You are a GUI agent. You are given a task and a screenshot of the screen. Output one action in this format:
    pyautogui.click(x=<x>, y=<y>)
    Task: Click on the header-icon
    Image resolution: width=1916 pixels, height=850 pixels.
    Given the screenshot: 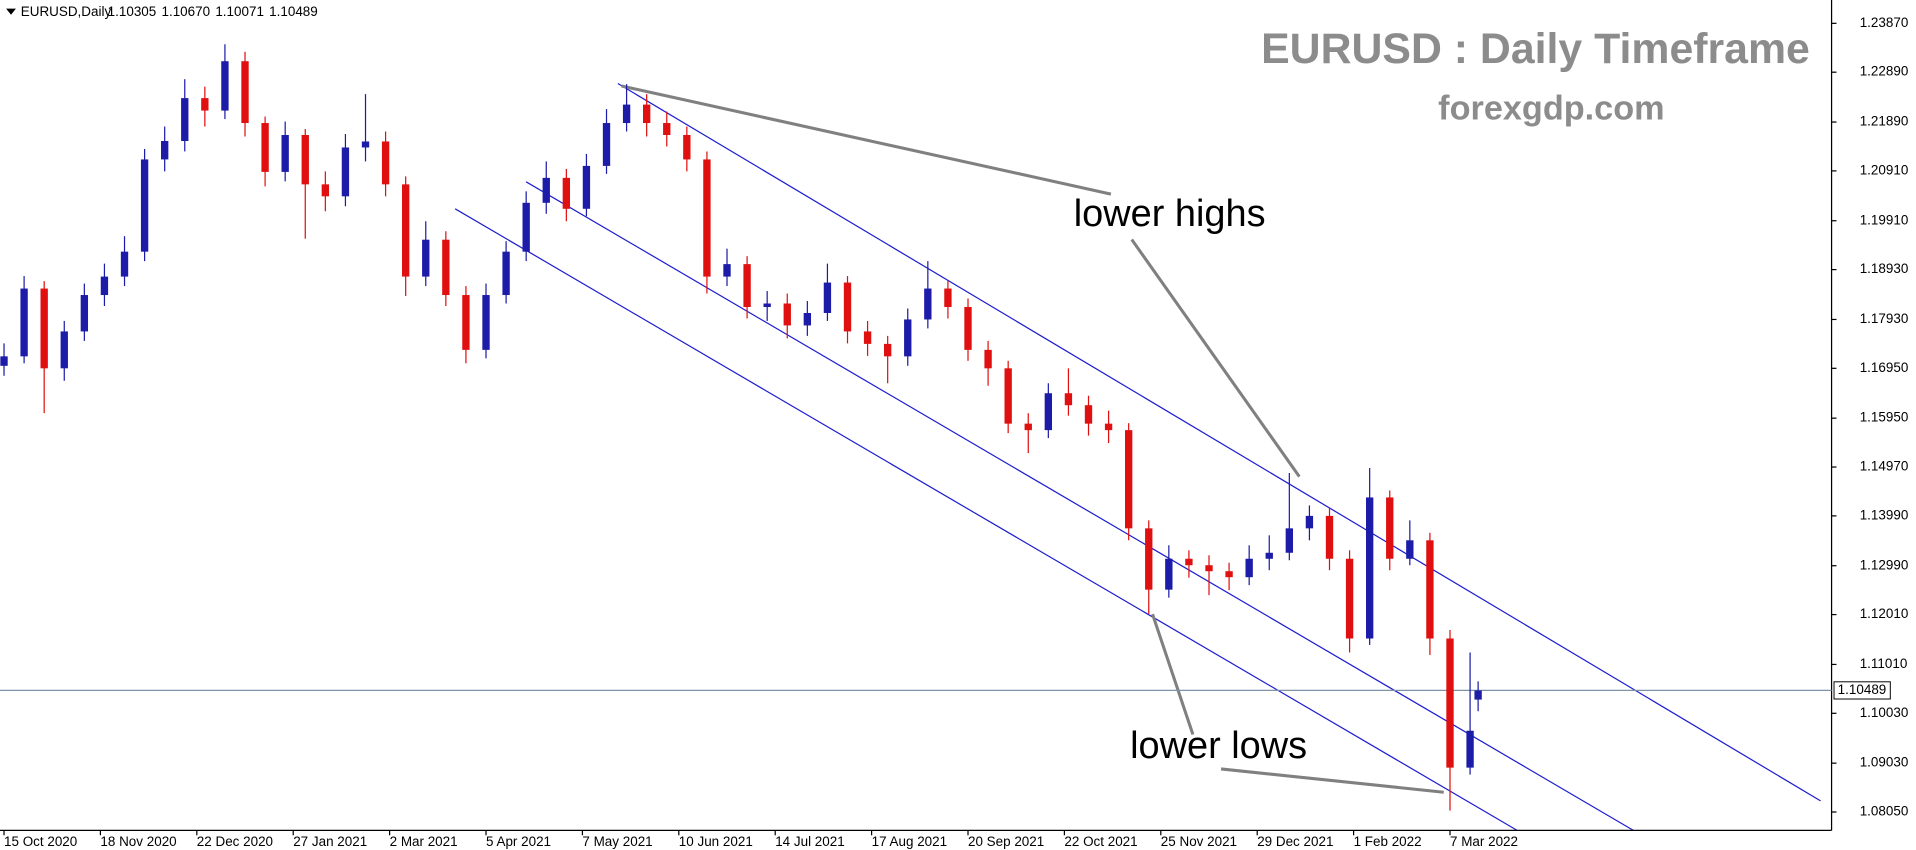 What is the action you would take?
    pyautogui.click(x=11, y=11)
    